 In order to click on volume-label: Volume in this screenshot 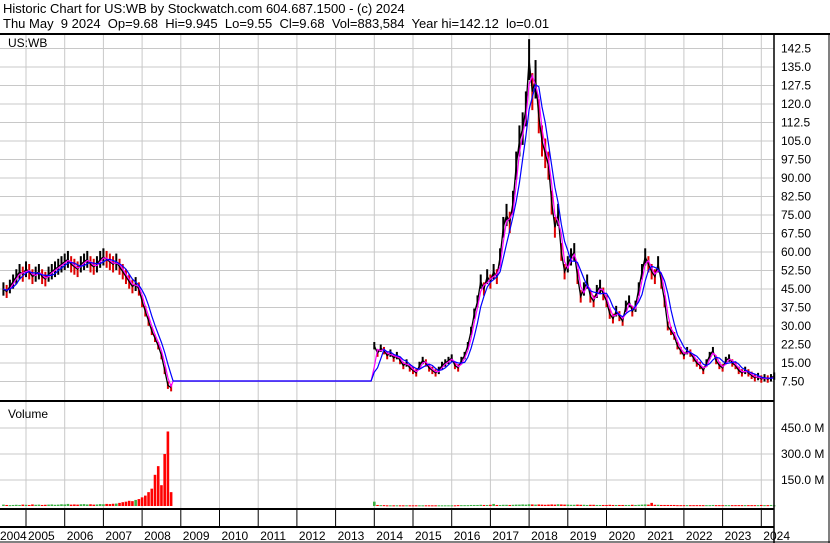, I will do `click(28, 414)`.